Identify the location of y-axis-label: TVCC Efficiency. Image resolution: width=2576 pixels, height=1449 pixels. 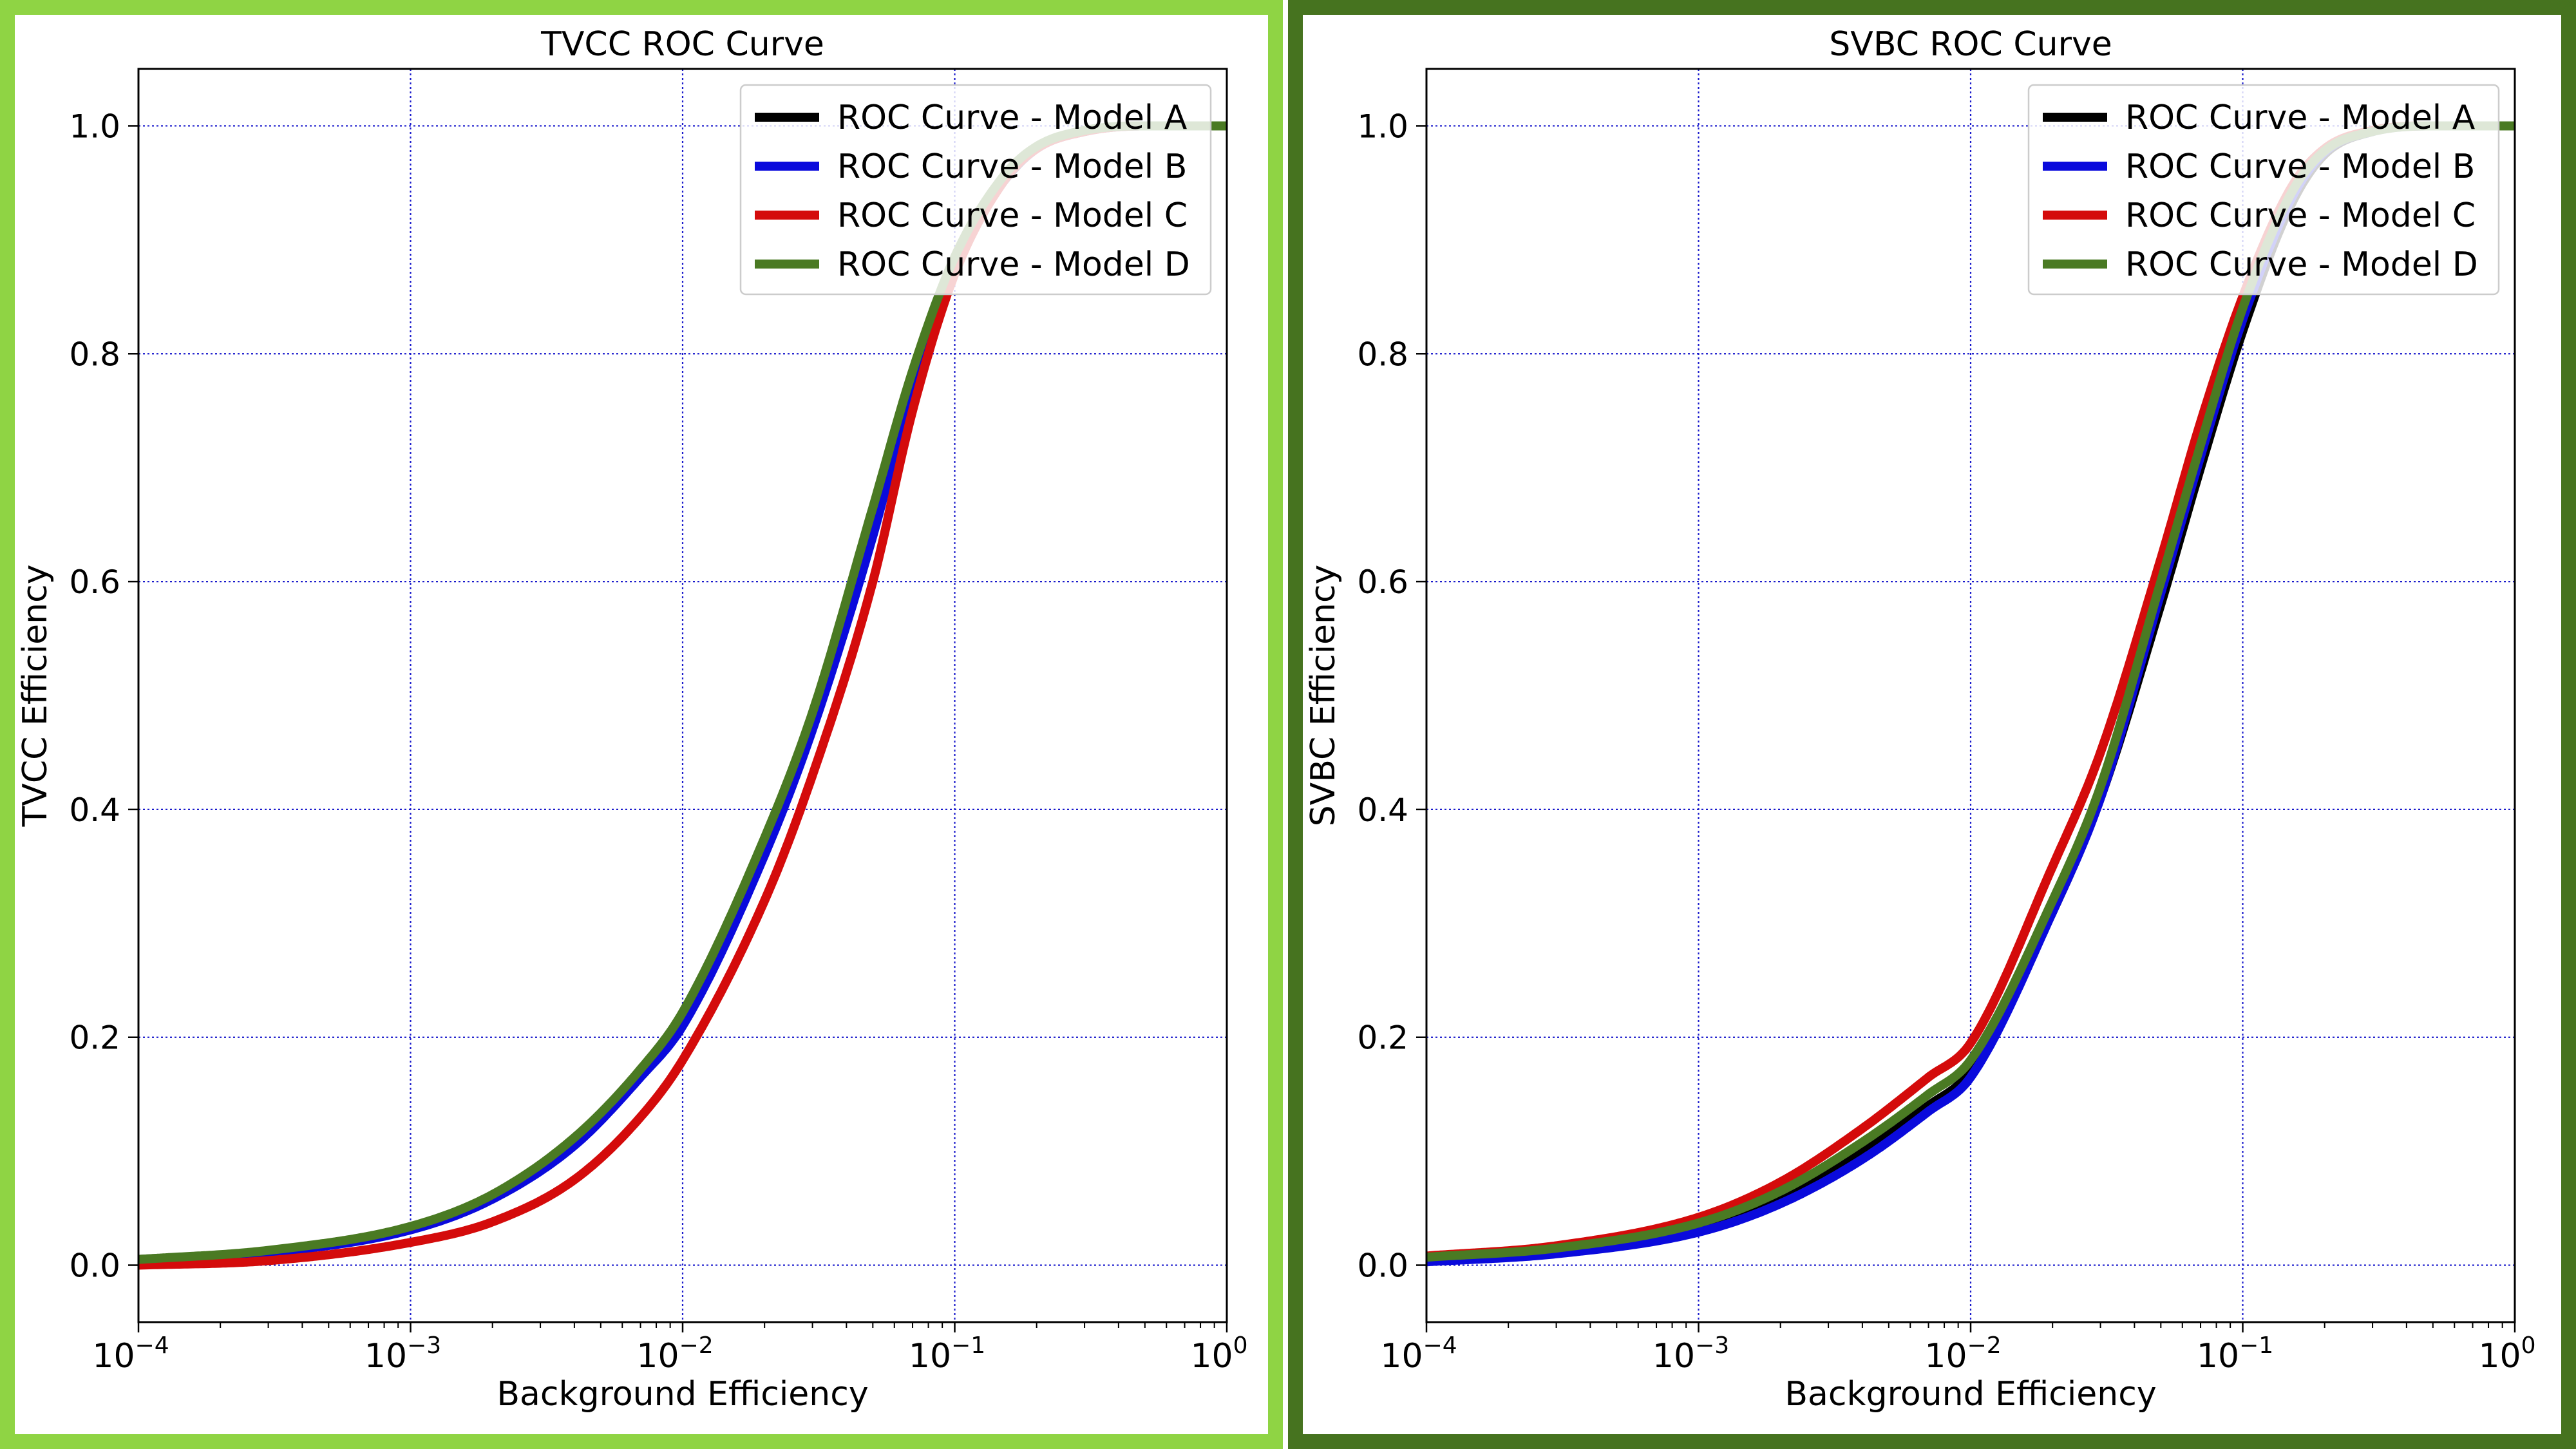
(36, 696).